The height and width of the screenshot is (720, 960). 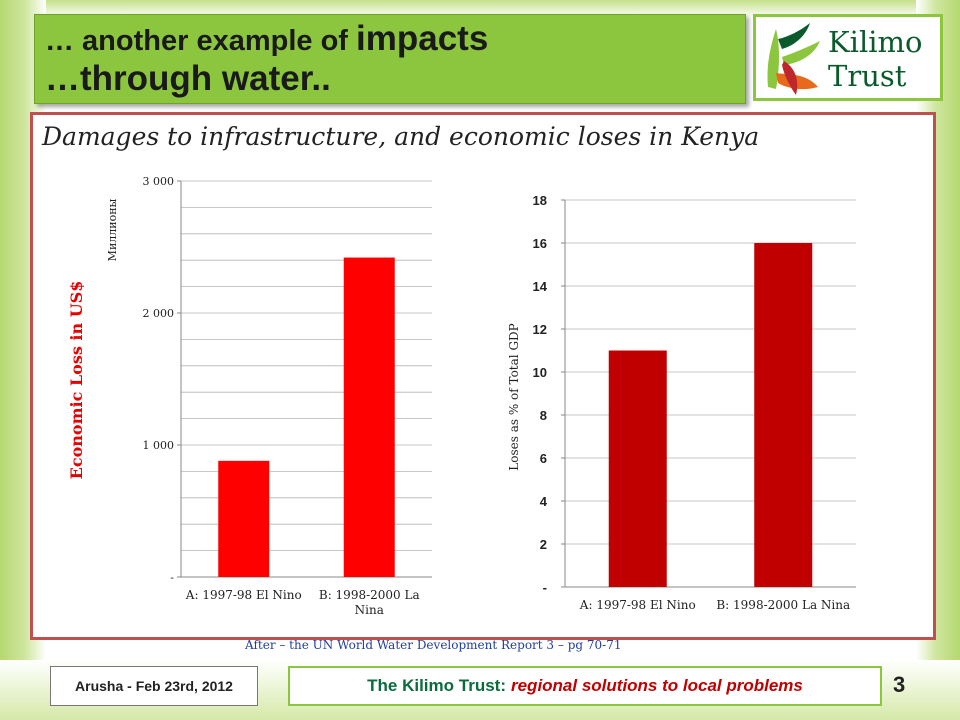 I want to click on chart2-ytick-label: -, so click(x=545, y=587).